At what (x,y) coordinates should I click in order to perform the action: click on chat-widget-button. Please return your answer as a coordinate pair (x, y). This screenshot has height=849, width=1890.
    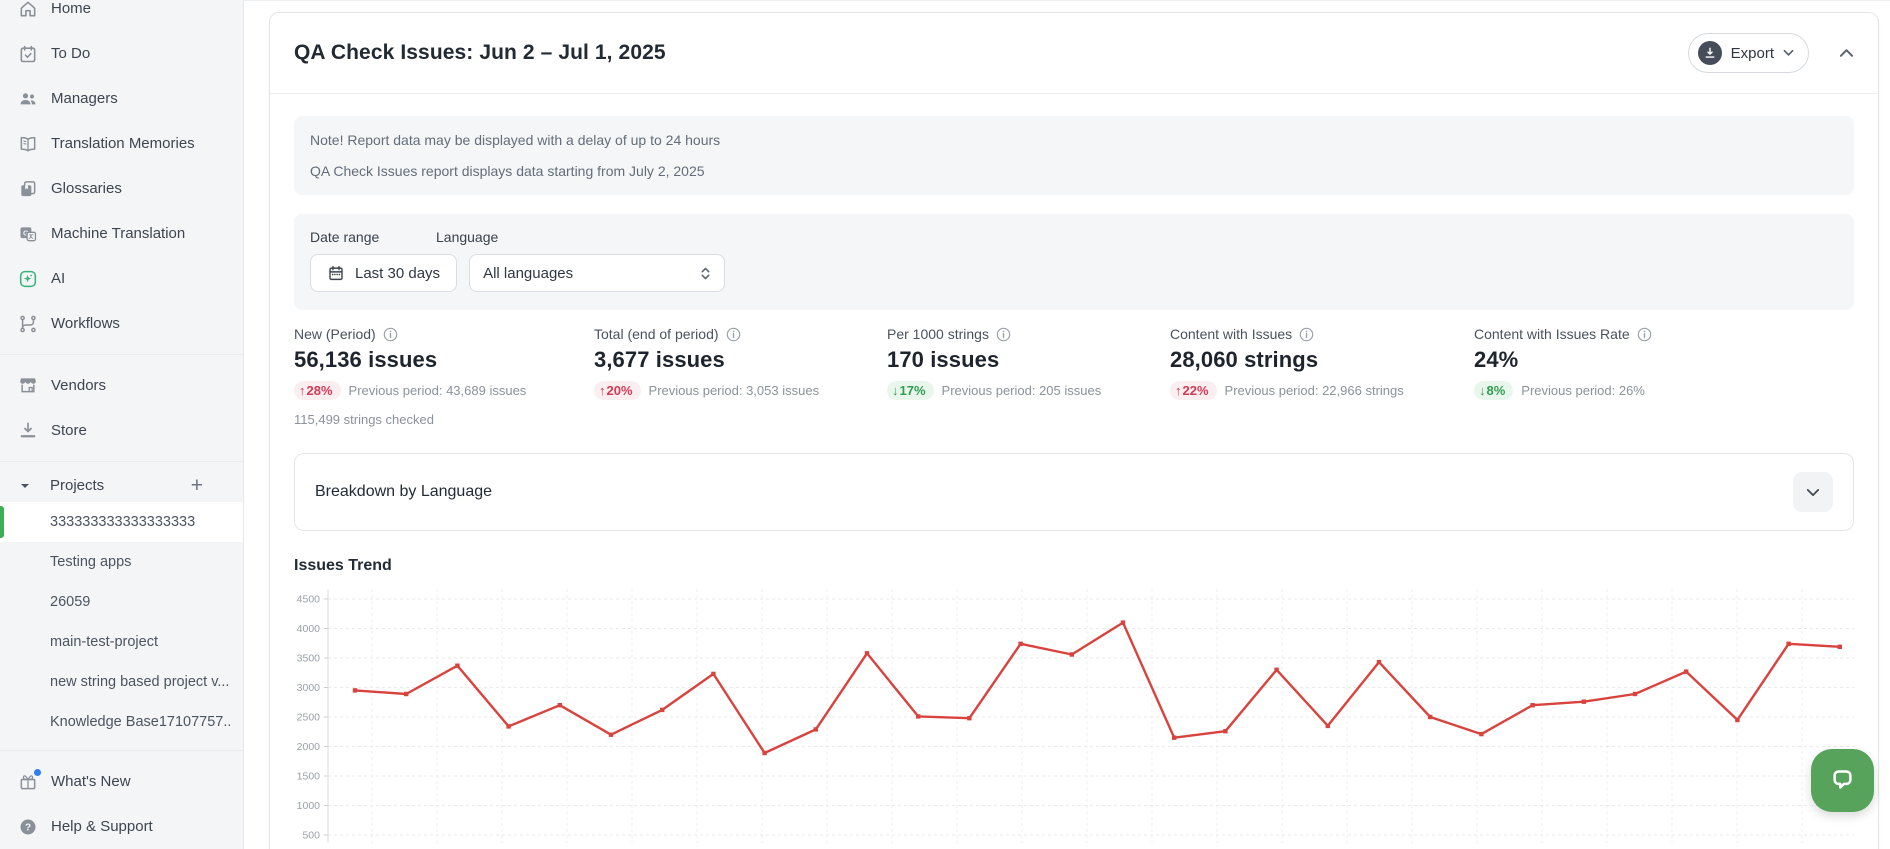
    Looking at the image, I should click on (1842, 780).